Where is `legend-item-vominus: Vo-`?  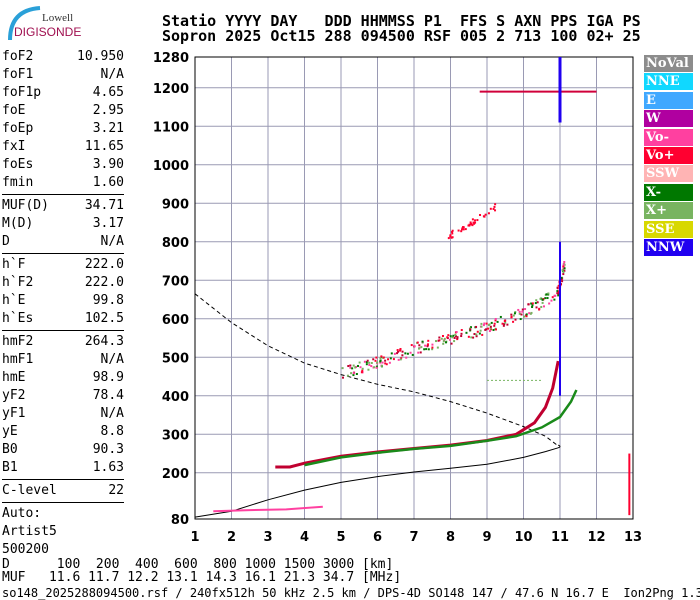
legend-item-vominus: Vo- is located at coordinates (668, 137).